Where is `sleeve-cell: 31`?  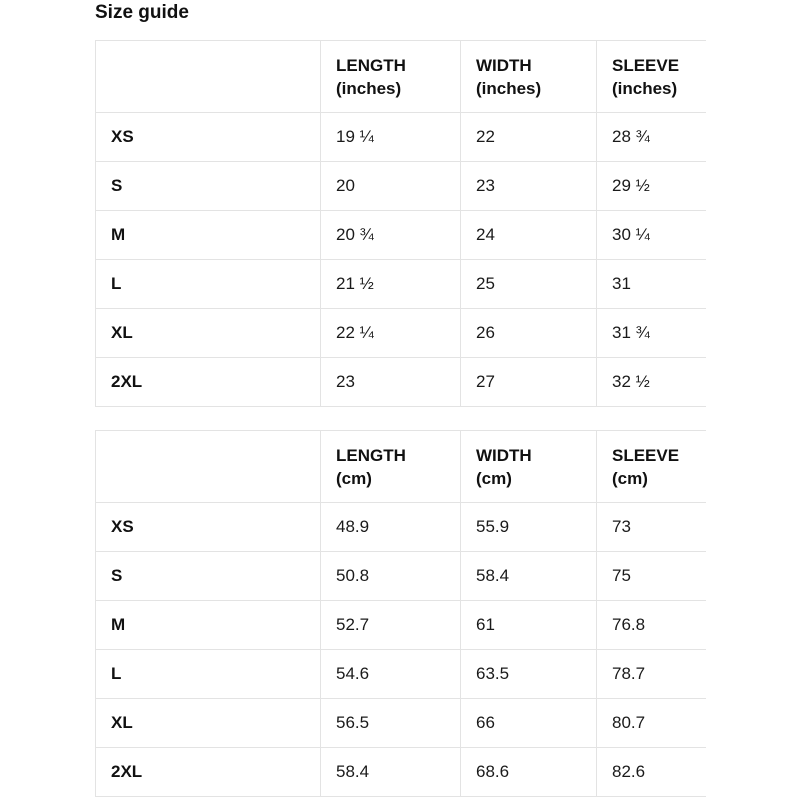 sleeve-cell: 31 is located at coordinates (651, 284).